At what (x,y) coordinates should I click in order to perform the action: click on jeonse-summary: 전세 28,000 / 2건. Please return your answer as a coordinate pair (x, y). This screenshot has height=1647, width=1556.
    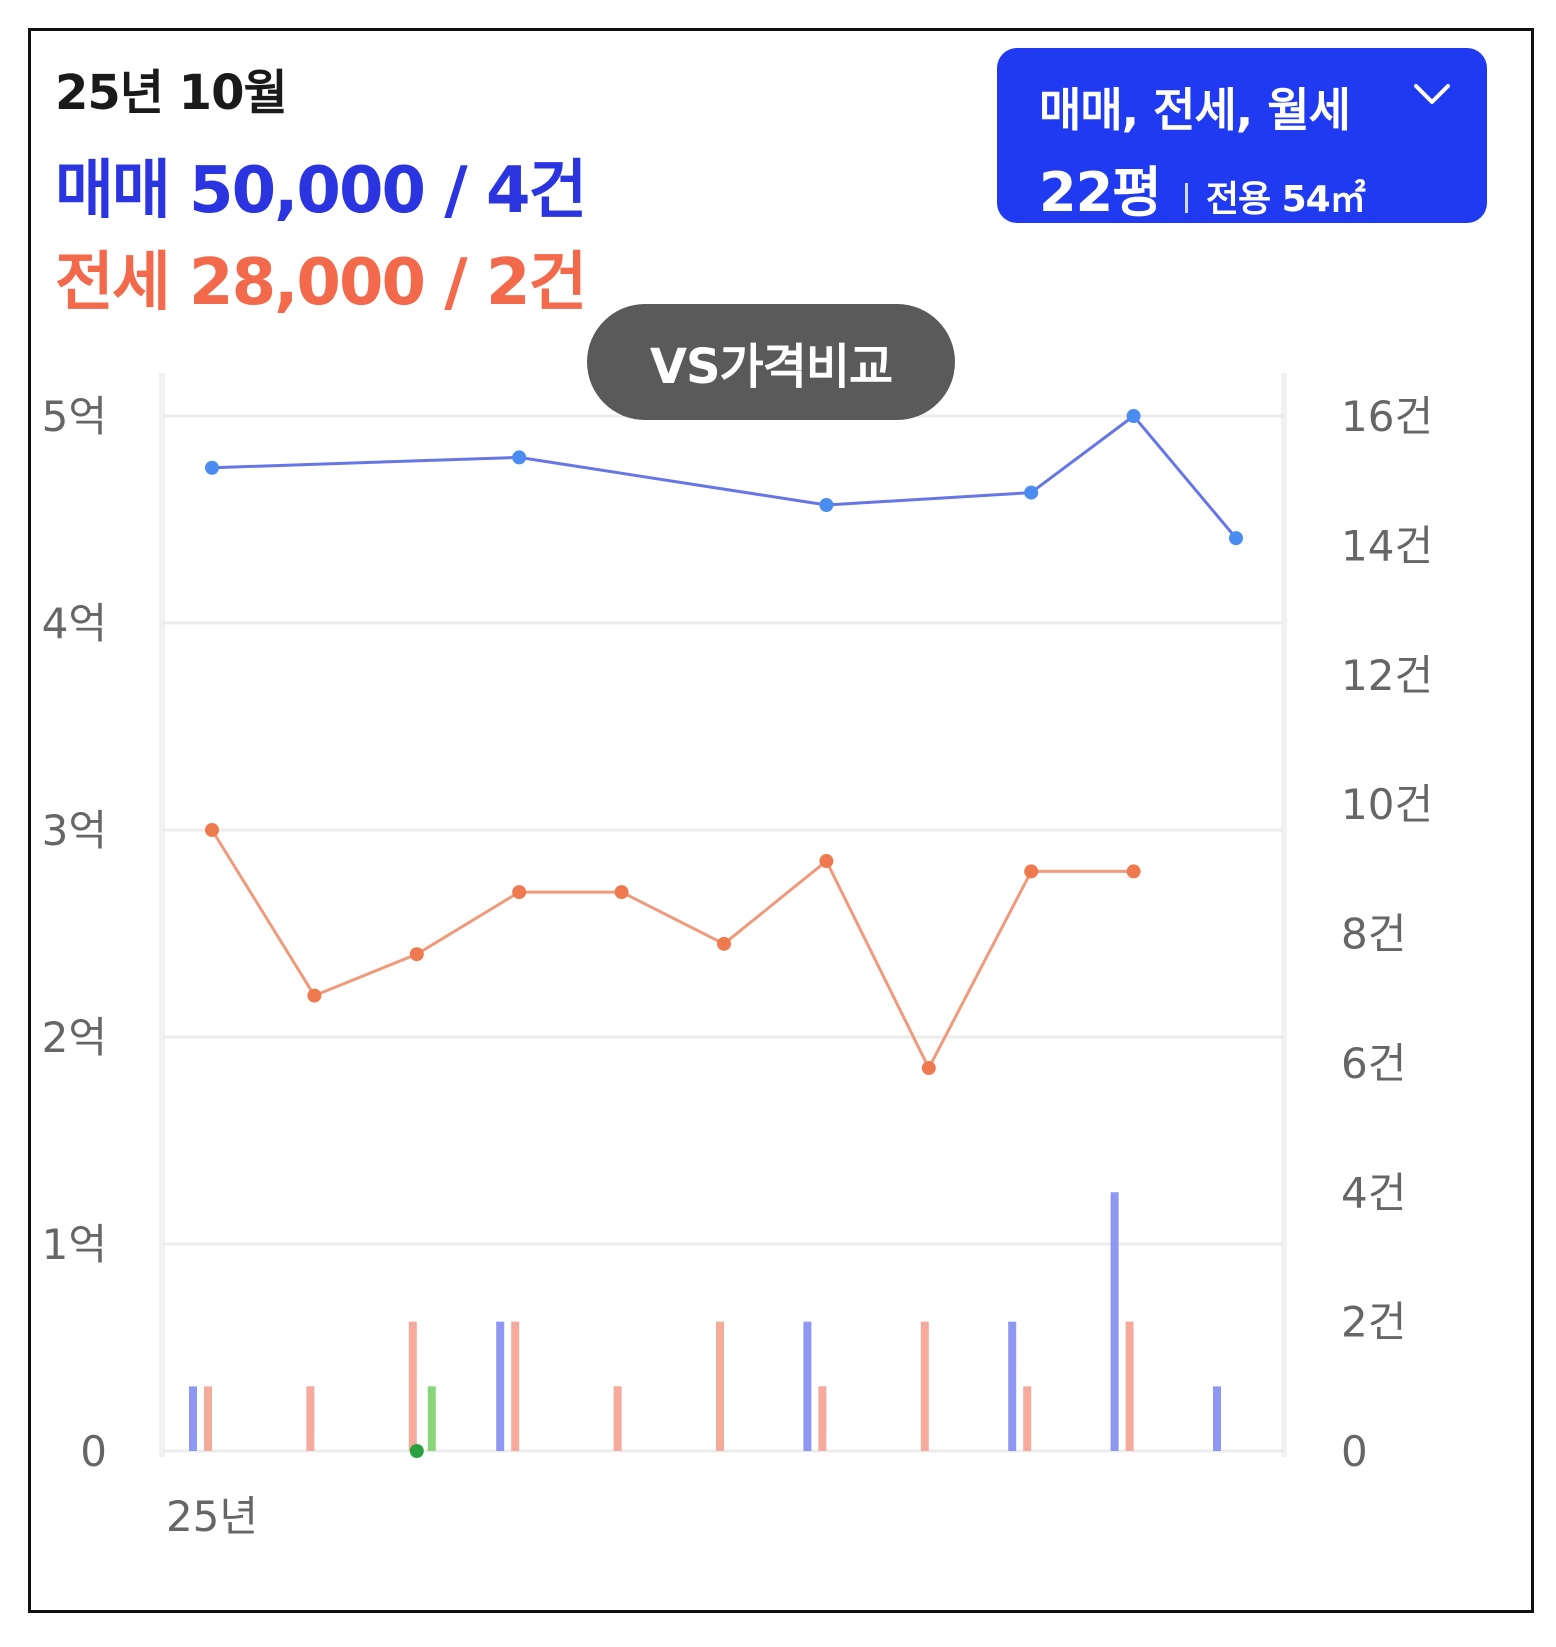
    Looking at the image, I should click on (321, 283).